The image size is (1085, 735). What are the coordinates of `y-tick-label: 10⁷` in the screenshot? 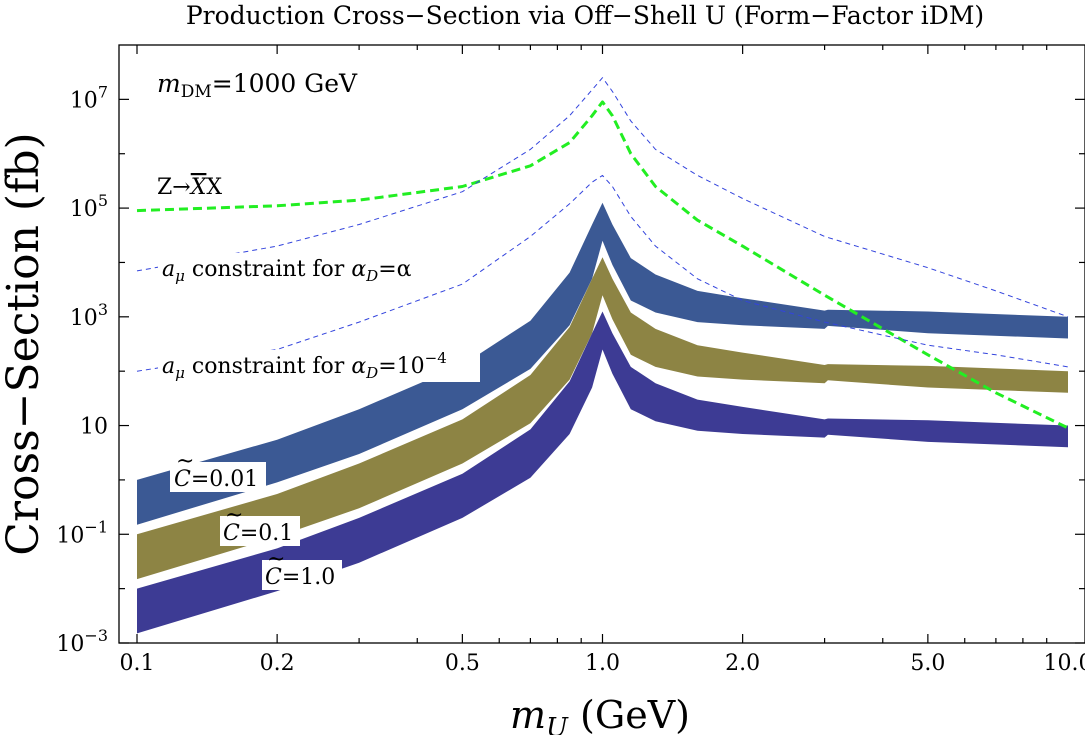 It's located at (89, 97).